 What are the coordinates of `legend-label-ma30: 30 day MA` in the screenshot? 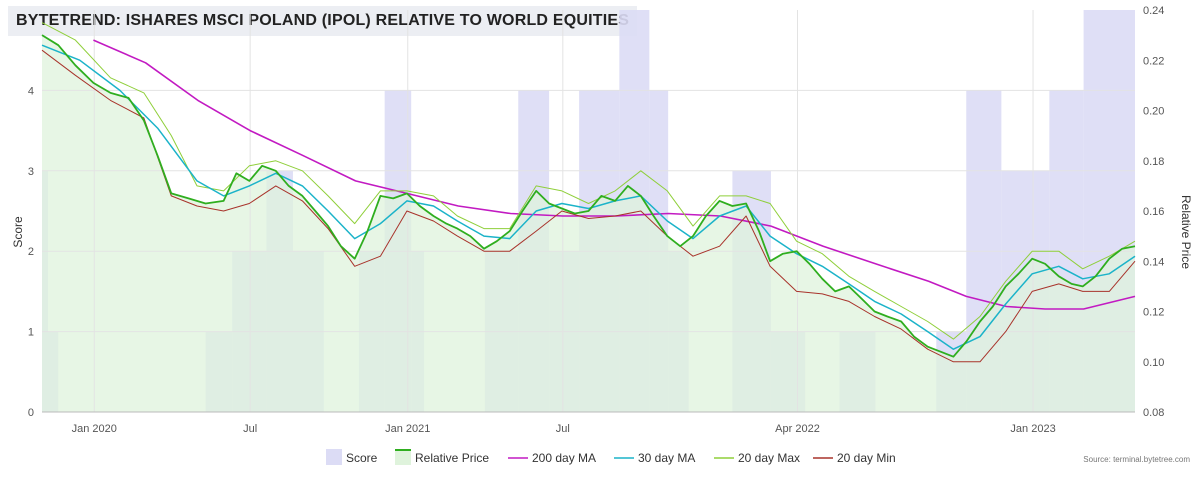 It's located at (666, 458).